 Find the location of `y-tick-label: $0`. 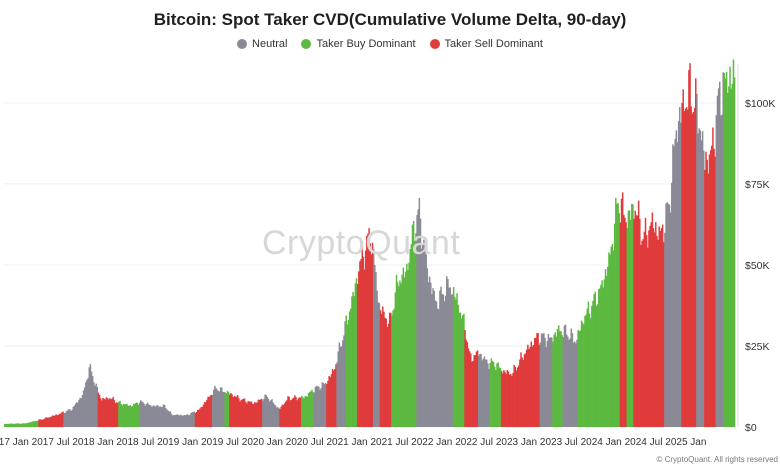

y-tick-label: $0 is located at coordinates (751, 428).